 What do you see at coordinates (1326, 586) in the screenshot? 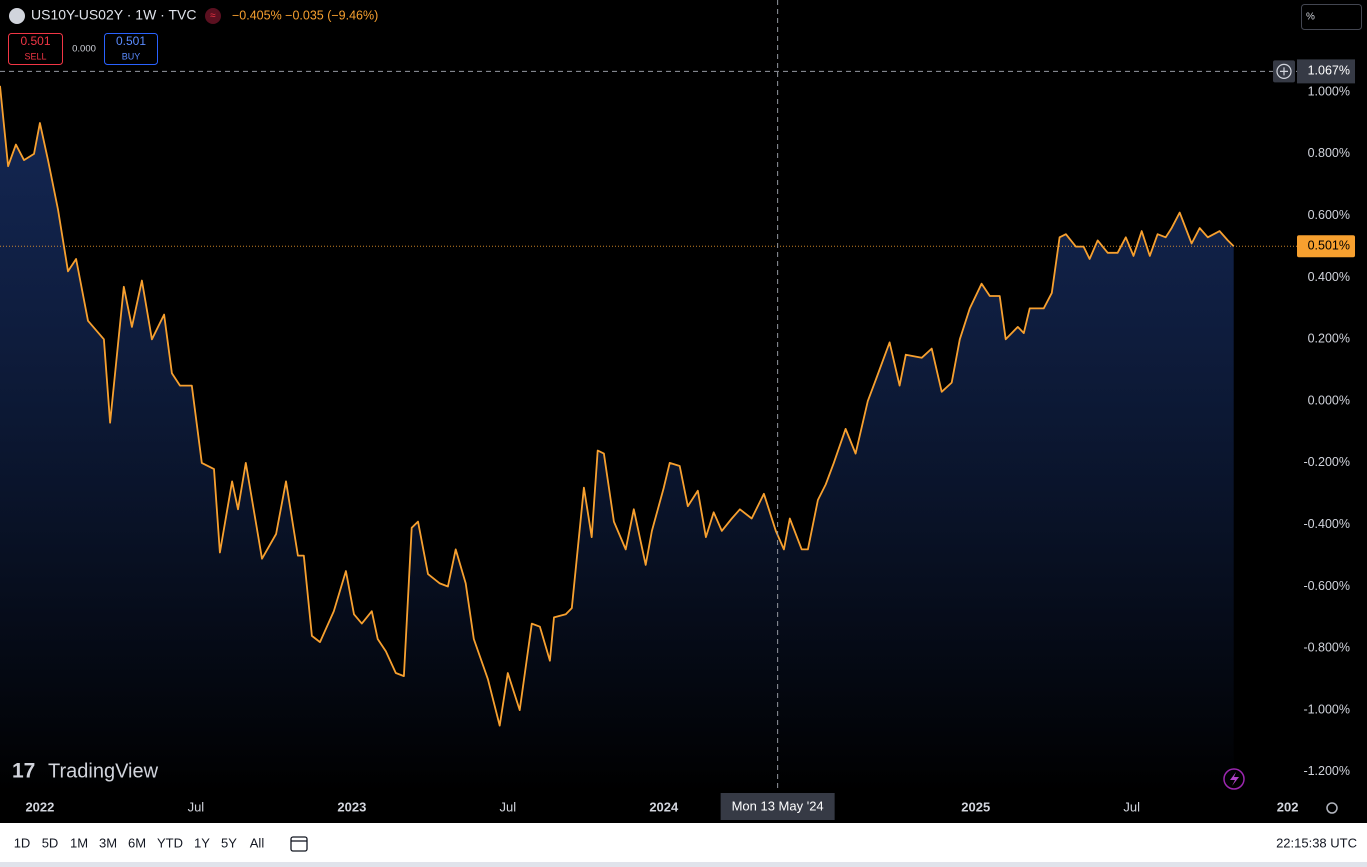
I see `y-tick-label: -0.600%` at bounding box center [1326, 586].